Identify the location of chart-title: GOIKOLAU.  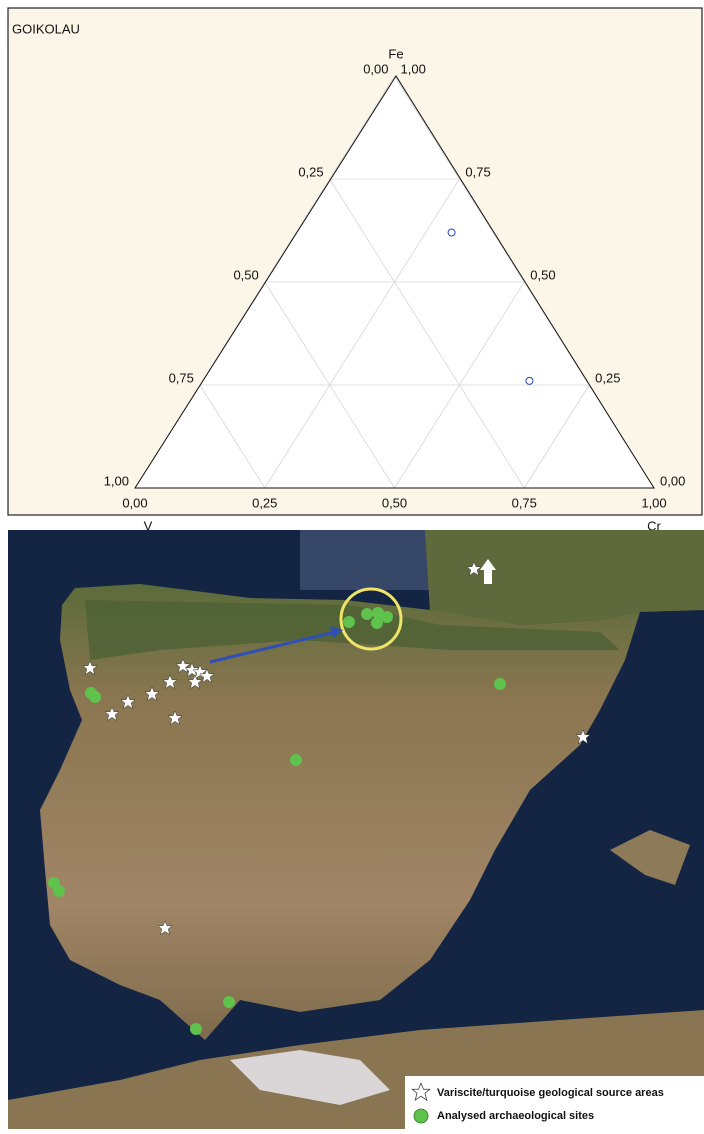
(46, 28).